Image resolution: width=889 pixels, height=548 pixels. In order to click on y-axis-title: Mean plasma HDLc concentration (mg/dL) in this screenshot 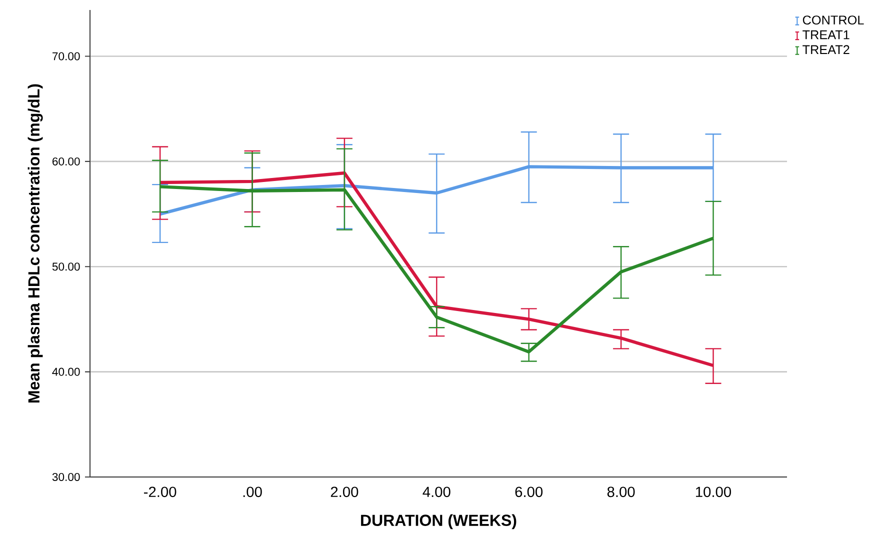, I will do `click(35, 243)`.